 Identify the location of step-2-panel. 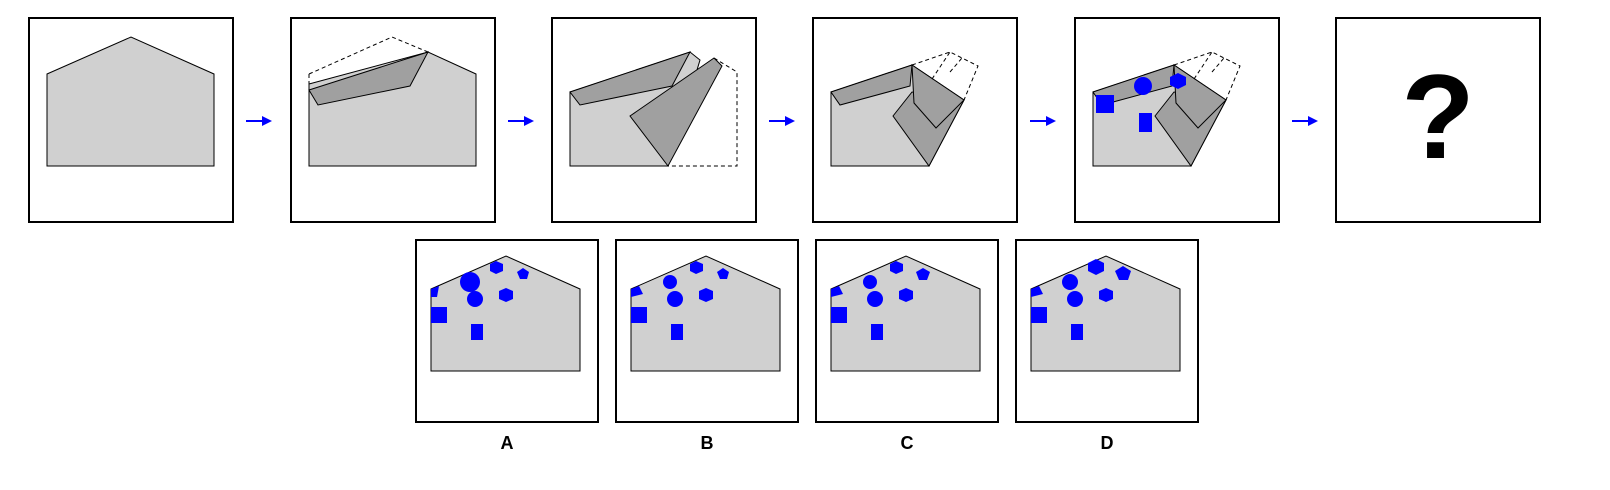
(393, 120).